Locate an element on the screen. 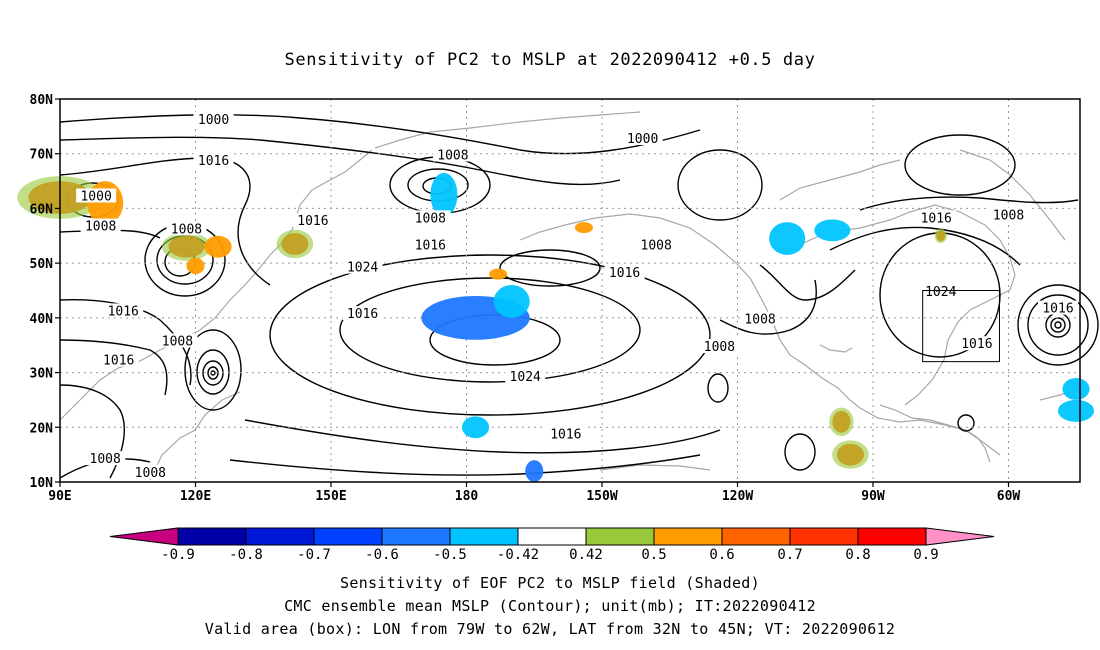 This screenshot has height=650, width=1100. lat-tick-label: 30N is located at coordinates (42, 374).